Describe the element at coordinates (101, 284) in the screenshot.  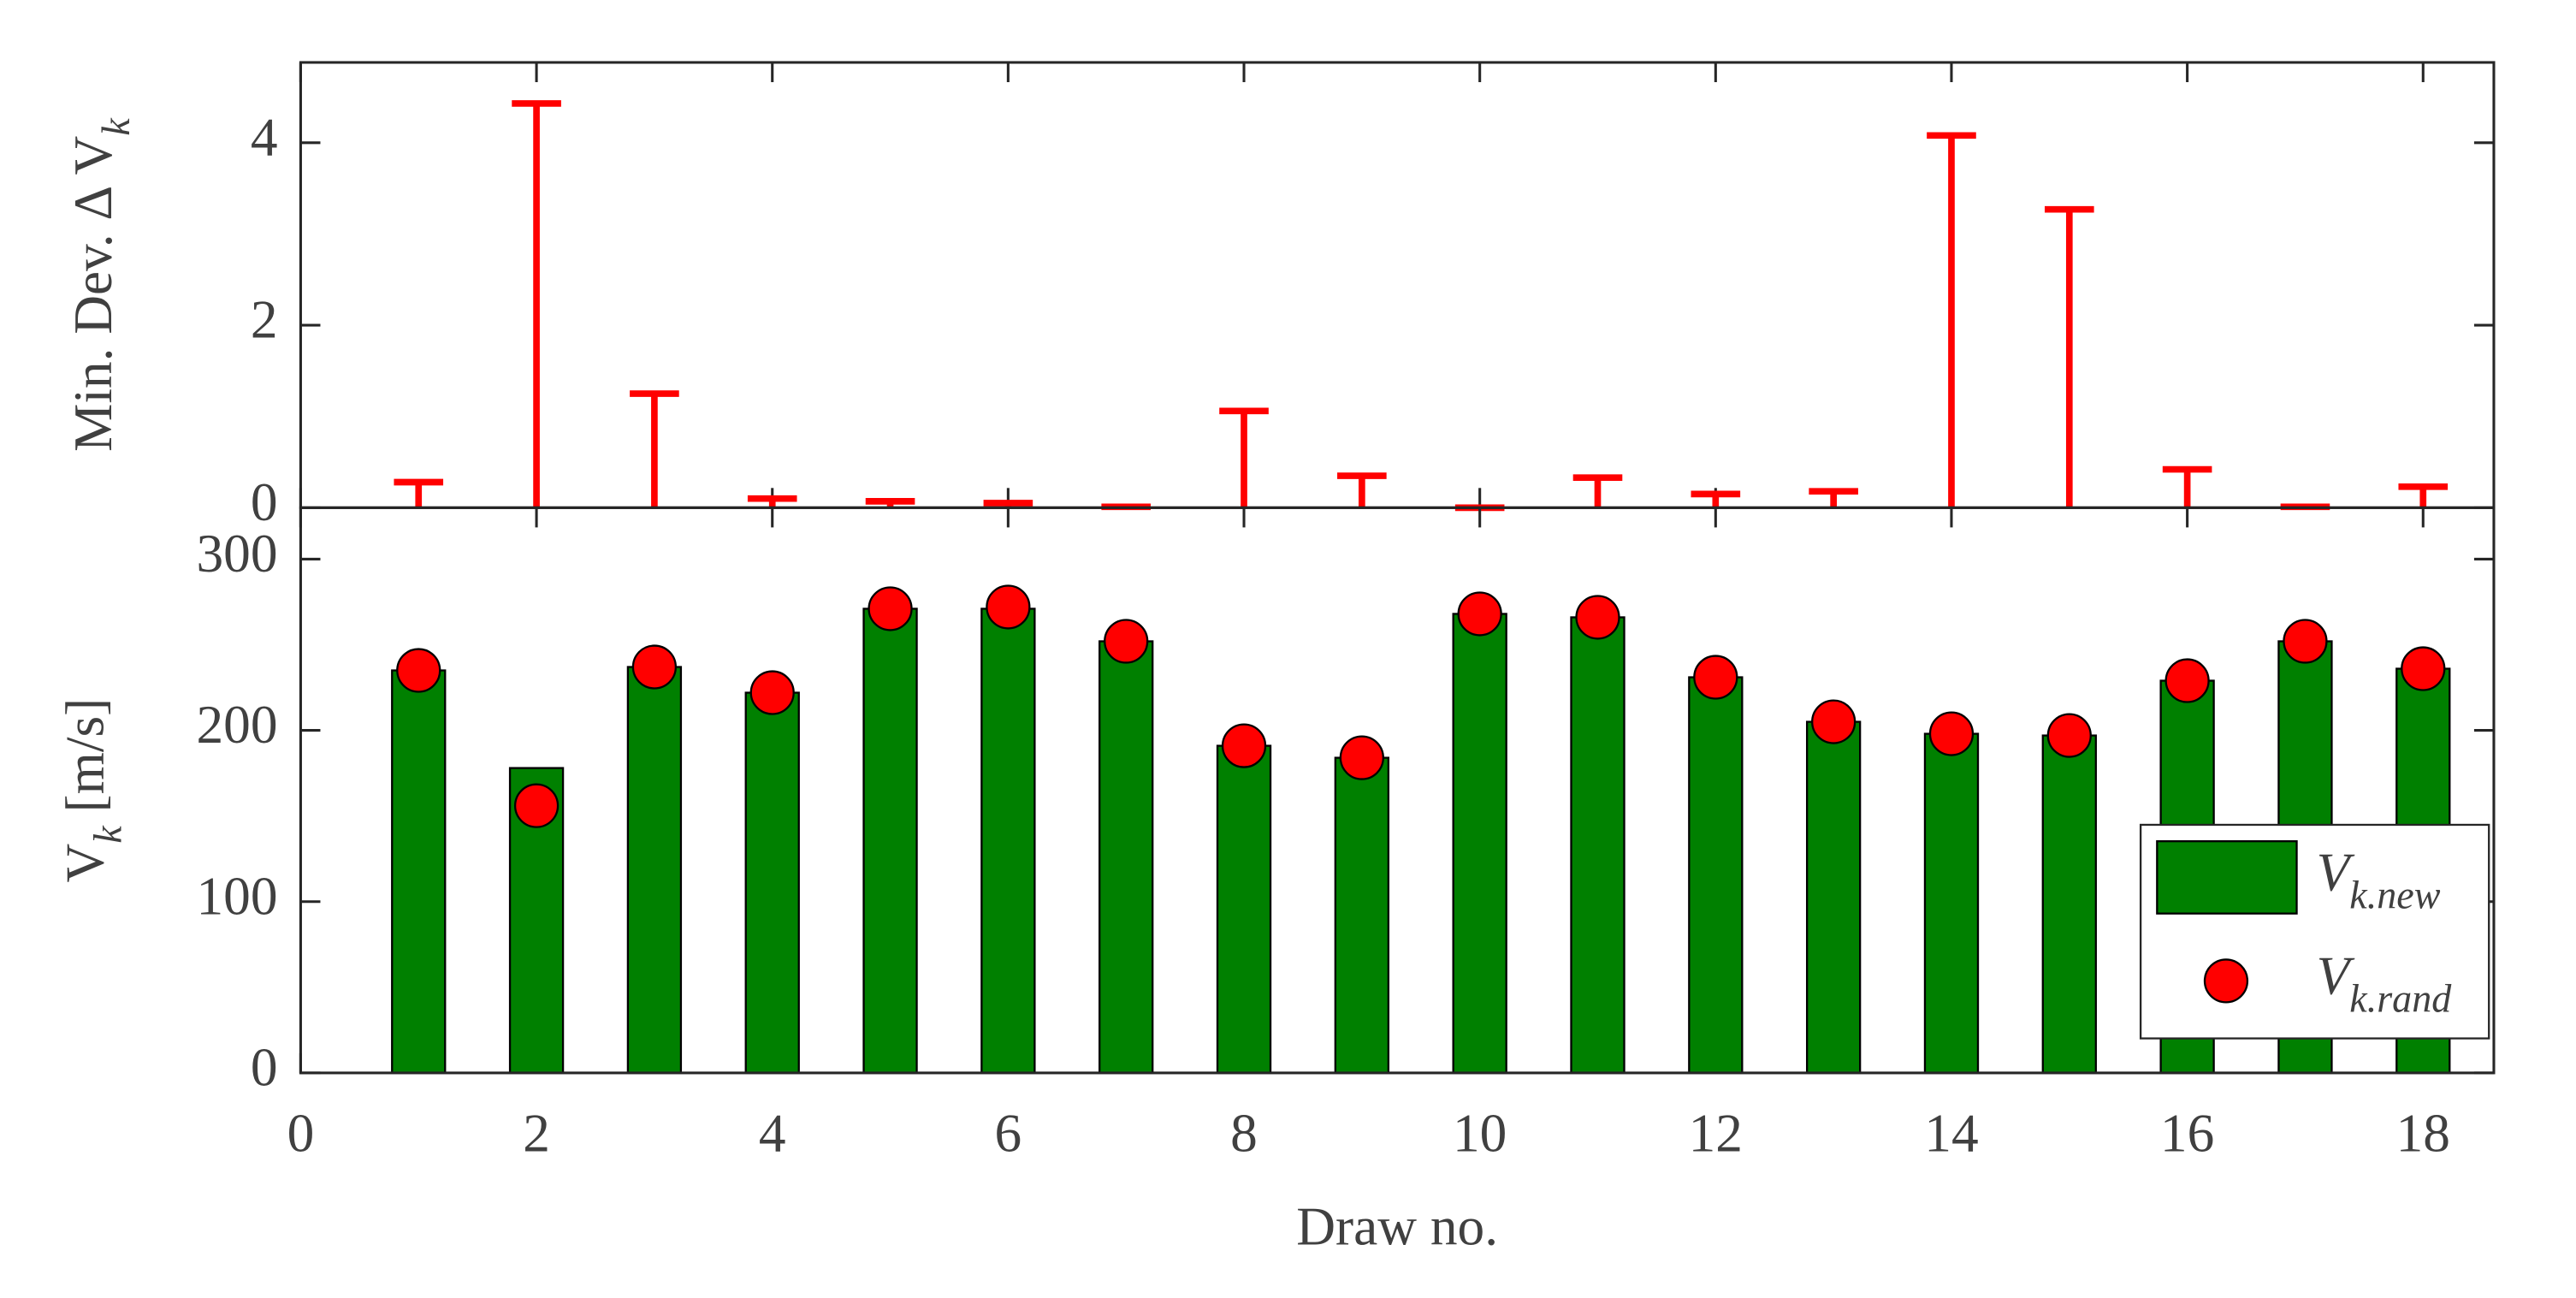
I see `y-axis-label: Min. Dev. Δ Vk` at that location.